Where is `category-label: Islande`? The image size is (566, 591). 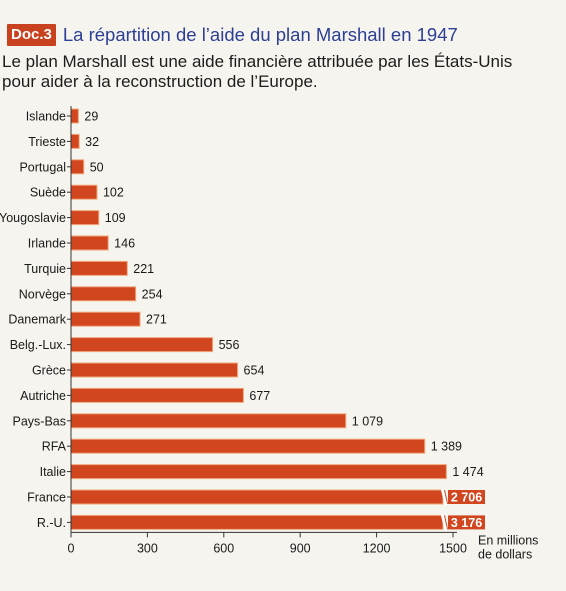 category-label: Islande is located at coordinates (46, 117).